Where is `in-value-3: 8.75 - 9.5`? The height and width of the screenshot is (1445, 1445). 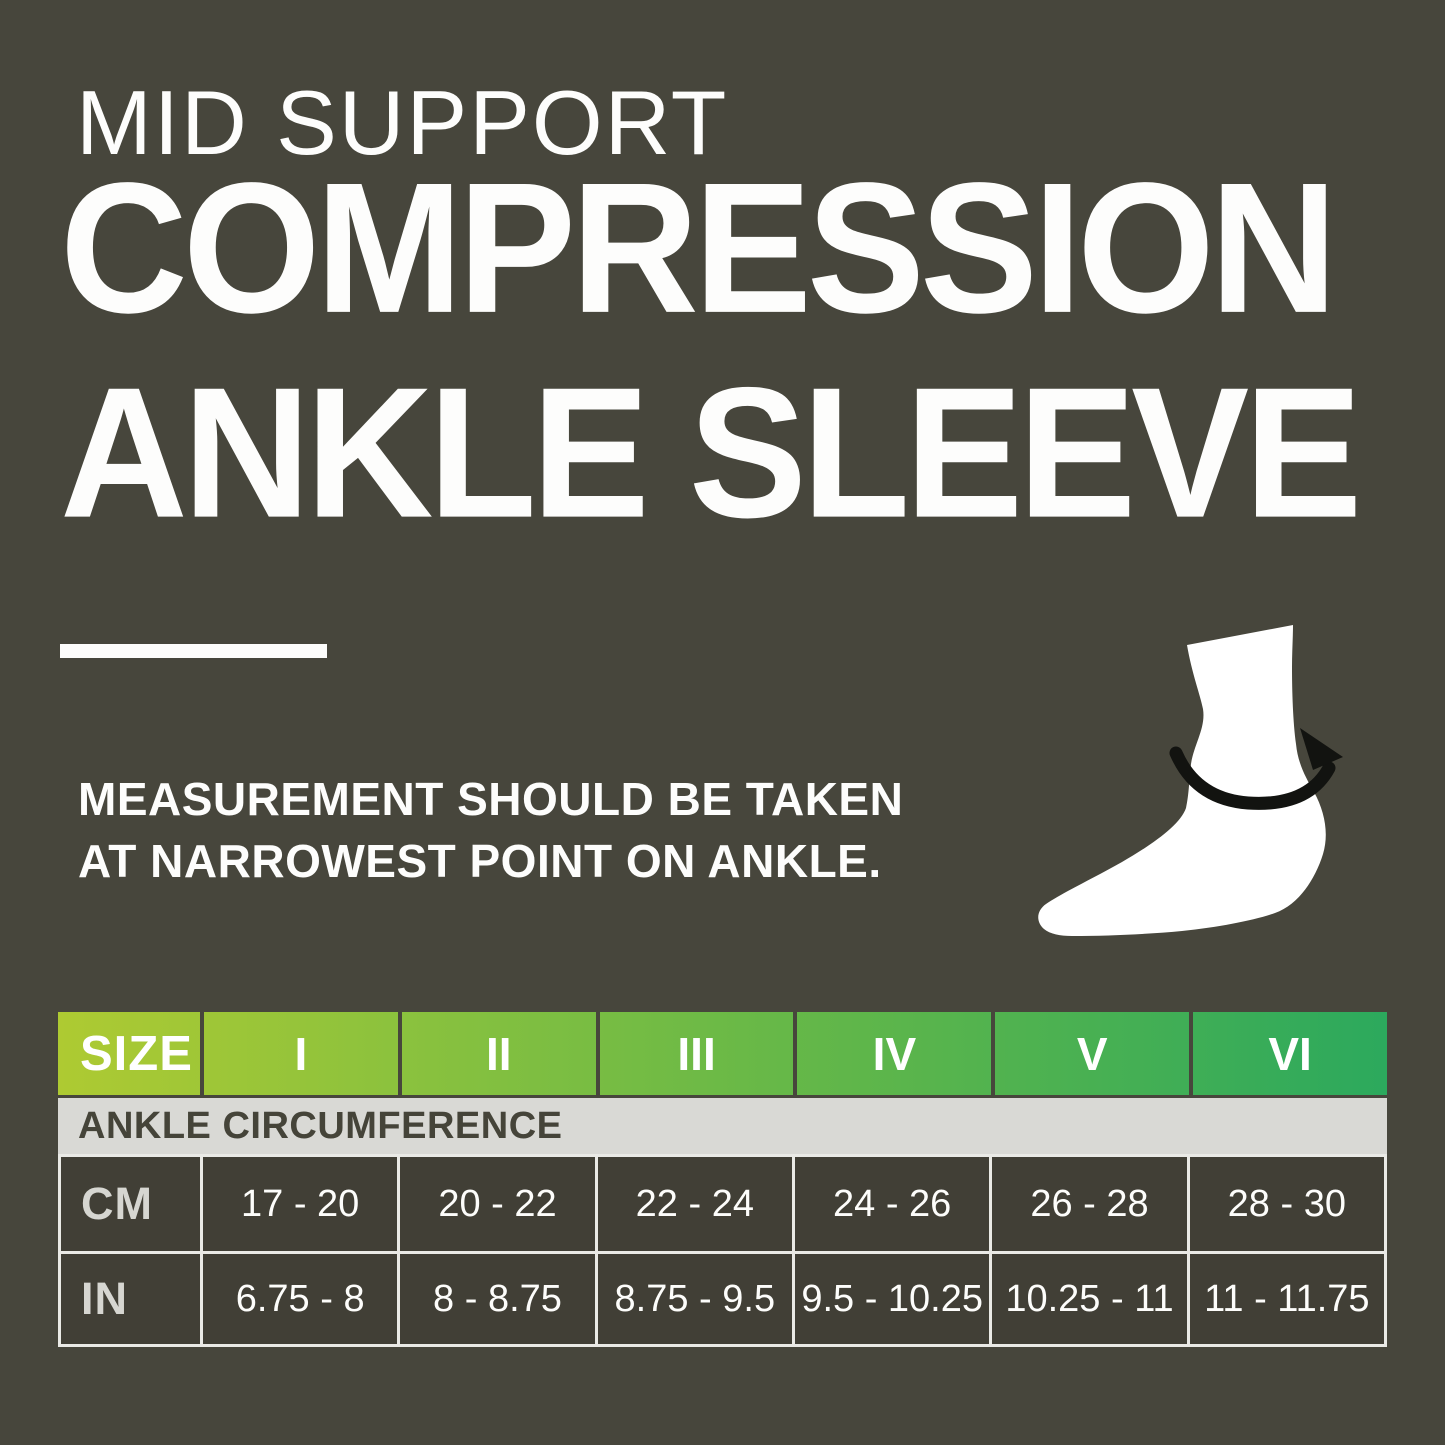 in-value-3: 8.75 - 9.5 is located at coordinates (694, 1299).